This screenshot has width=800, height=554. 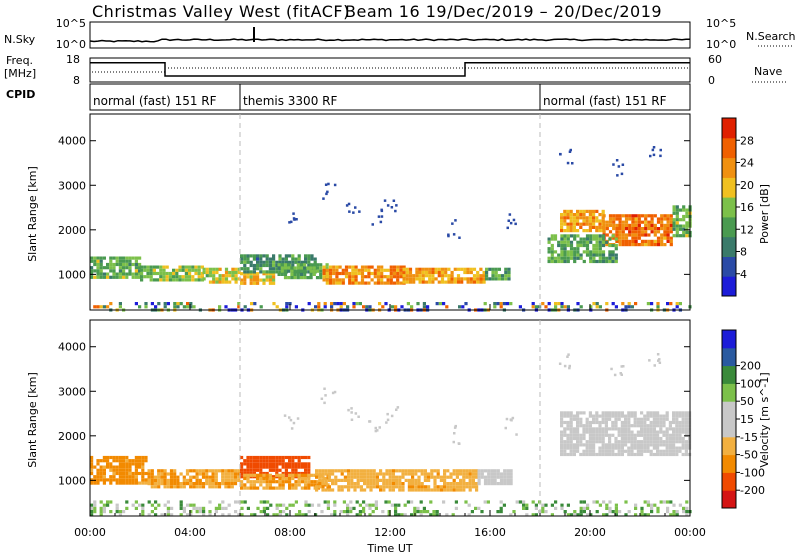 What do you see at coordinates (747, 419) in the screenshot?
I see `velocity-colorbar-tick-label: 15` at bounding box center [747, 419].